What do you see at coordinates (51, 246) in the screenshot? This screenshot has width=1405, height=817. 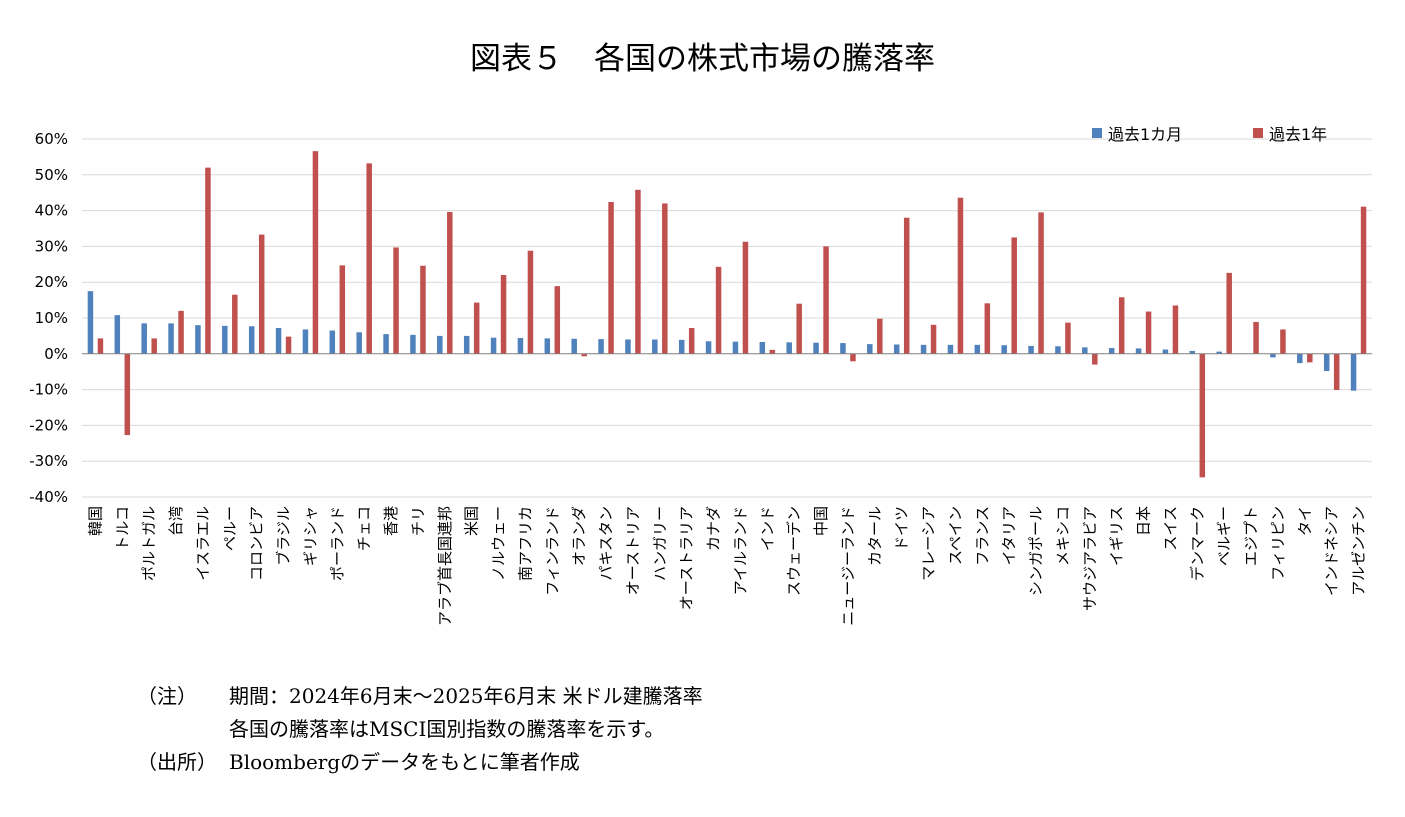 I see `y-tick-label: 30%` at bounding box center [51, 246].